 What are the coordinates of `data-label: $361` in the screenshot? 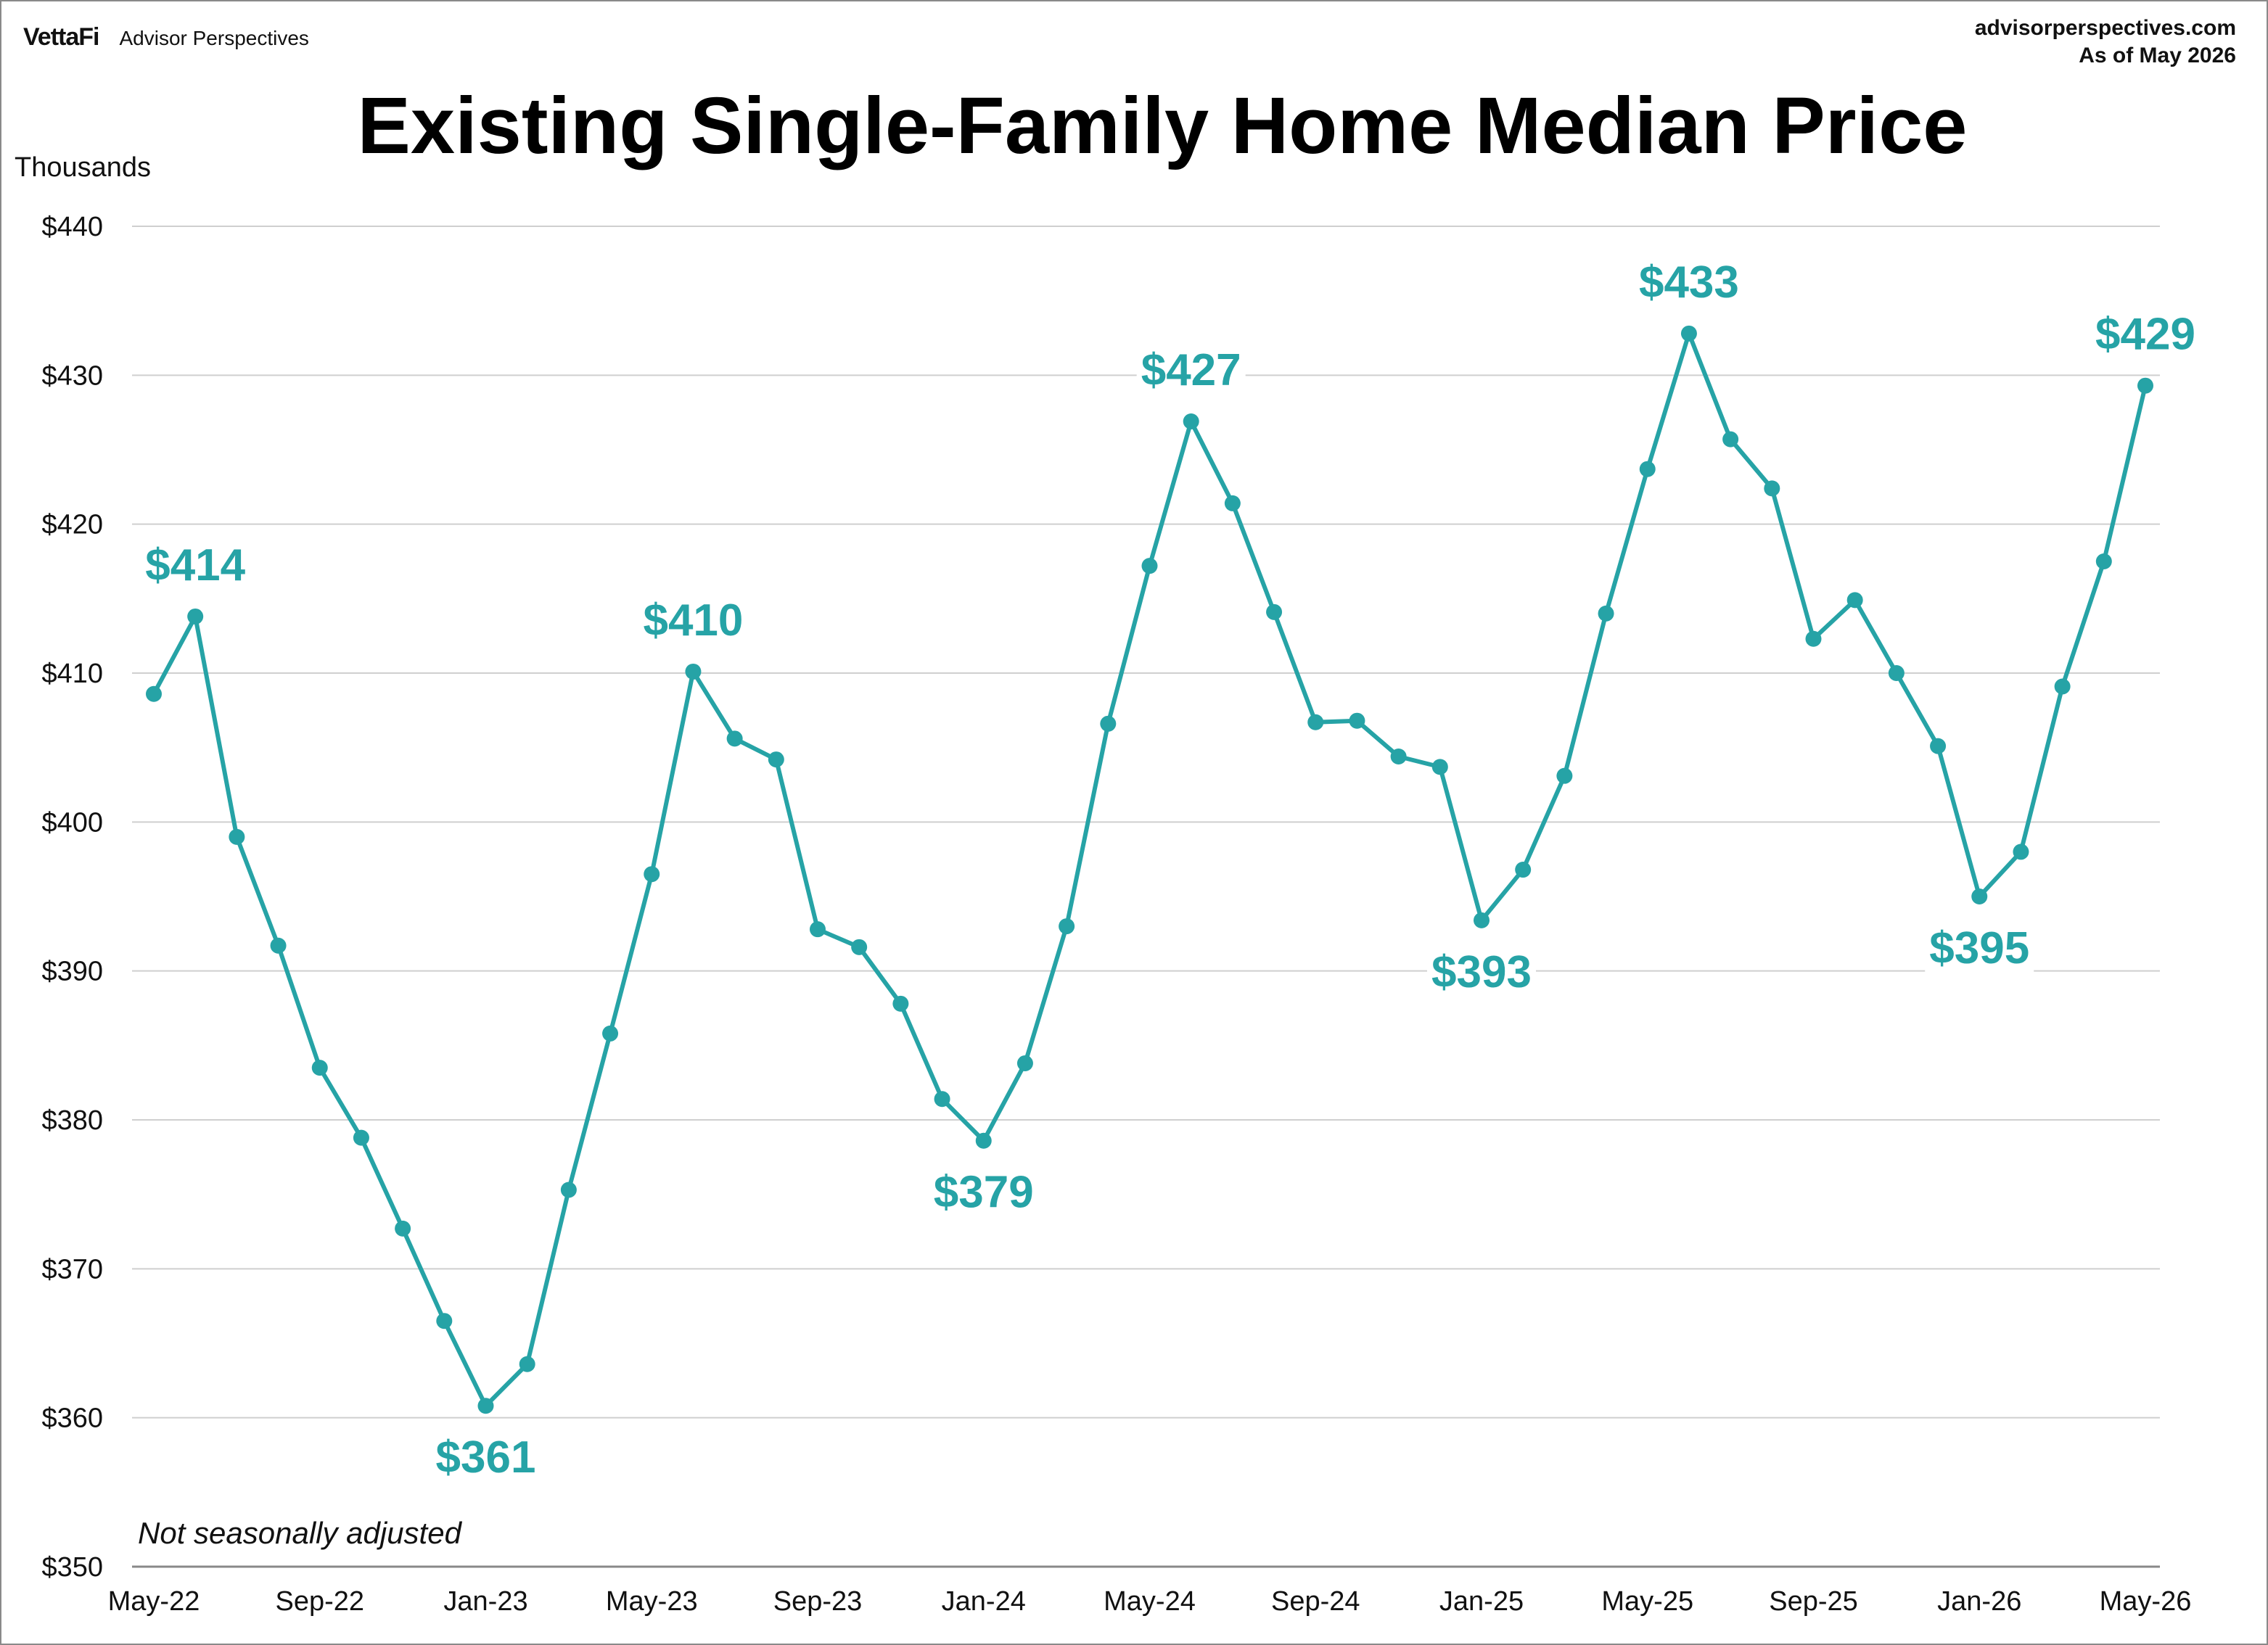 It's located at (486, 1457).